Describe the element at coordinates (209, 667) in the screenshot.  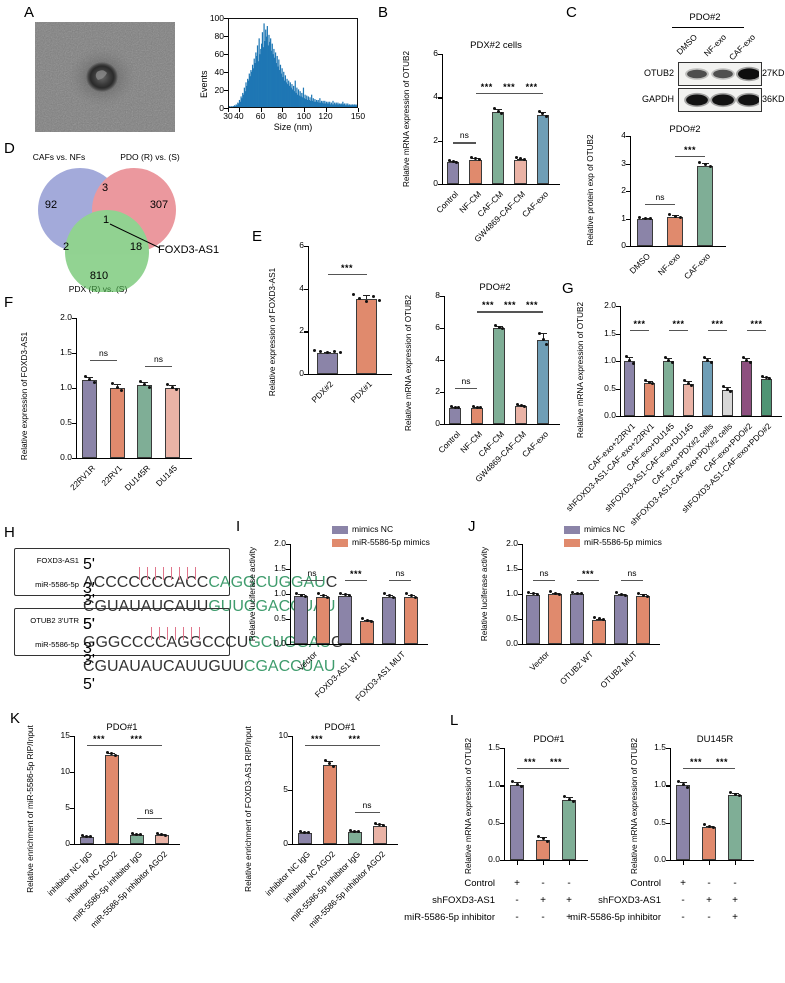
I see `sequence-bottom: 3' CGUAUAUCAUUGUUCGACCUAU 5'` at that location.